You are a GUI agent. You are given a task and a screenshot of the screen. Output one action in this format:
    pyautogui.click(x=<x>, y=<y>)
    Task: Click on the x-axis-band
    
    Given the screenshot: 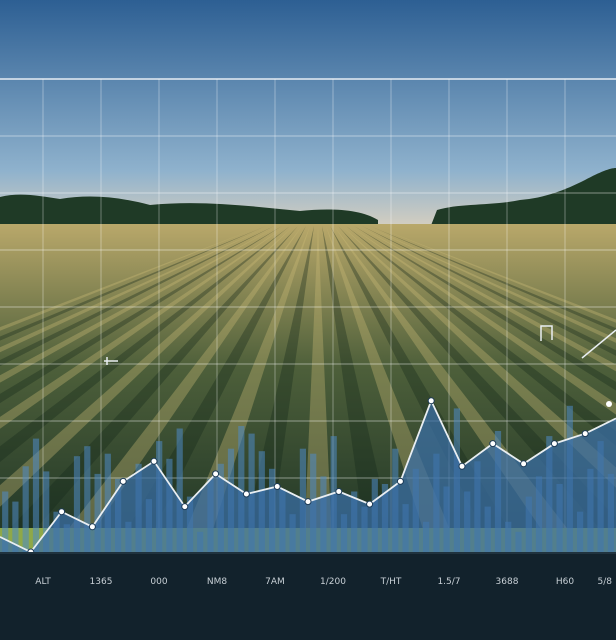 What is the action you would take?
    pyautogui.click(x=308, y=596)
    